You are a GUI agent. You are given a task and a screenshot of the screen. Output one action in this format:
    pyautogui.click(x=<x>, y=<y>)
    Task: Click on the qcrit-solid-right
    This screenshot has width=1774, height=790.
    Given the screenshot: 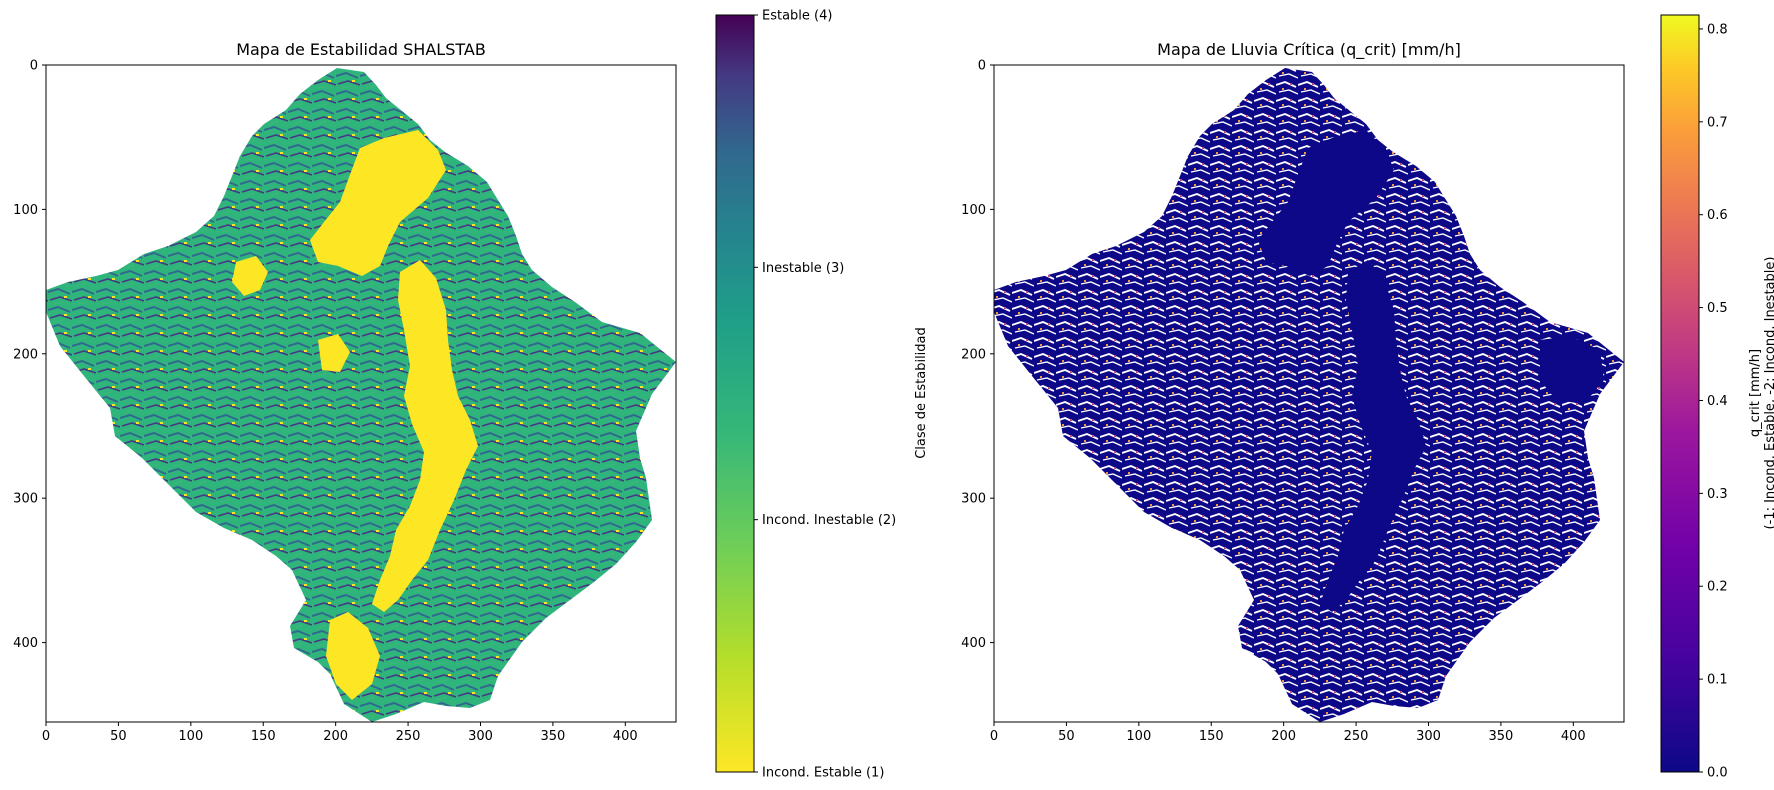 What is the action you would take?
    pyautogui.click(x=1572, y=370)
    